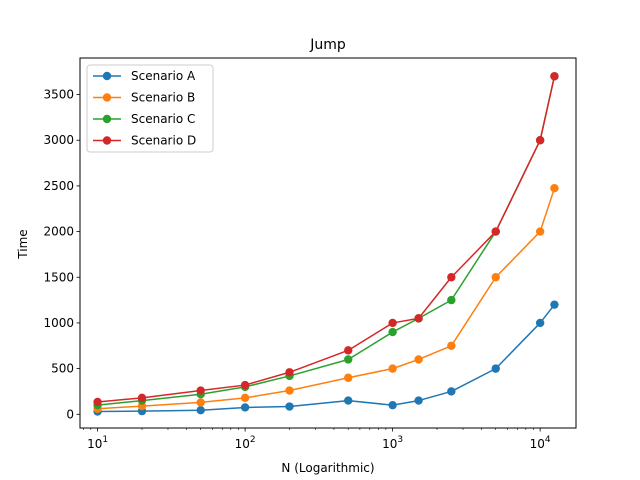 This screenshot has width=640, height=480. I want to click on legend-label: Scenario D, so click(163, 141).